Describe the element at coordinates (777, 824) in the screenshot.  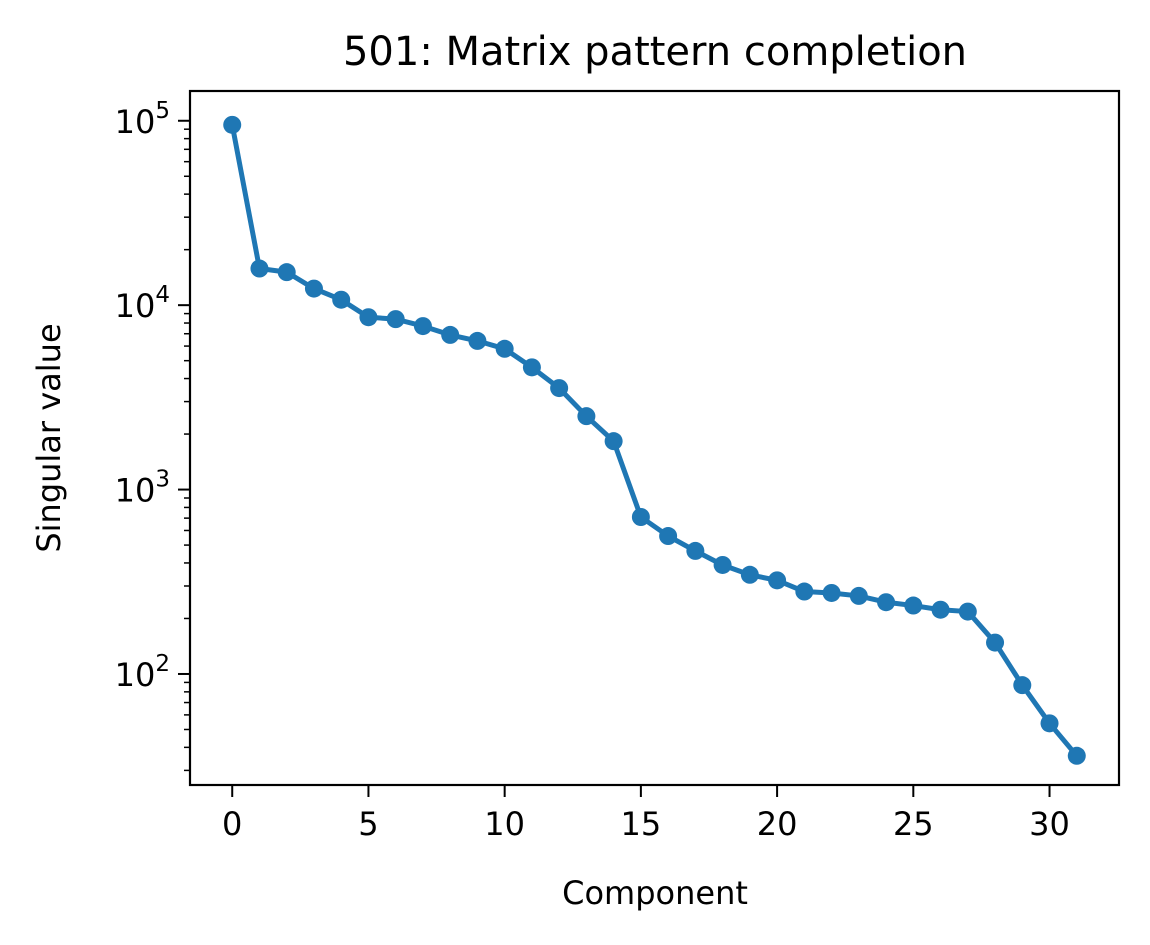
I see `x-tick-label: 20` at that location.